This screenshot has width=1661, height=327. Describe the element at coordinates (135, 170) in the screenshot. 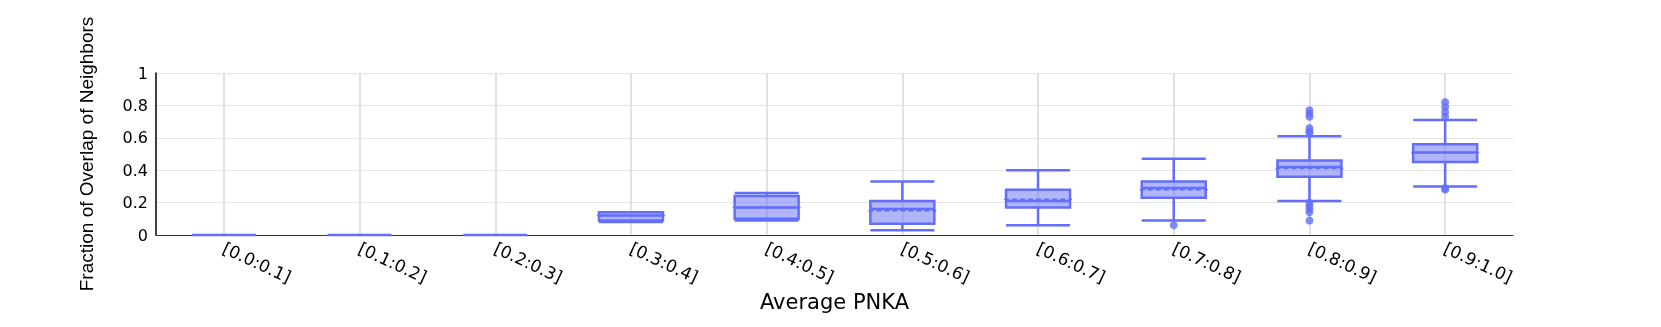

I see `y-tick-label: 0.4` at that location.